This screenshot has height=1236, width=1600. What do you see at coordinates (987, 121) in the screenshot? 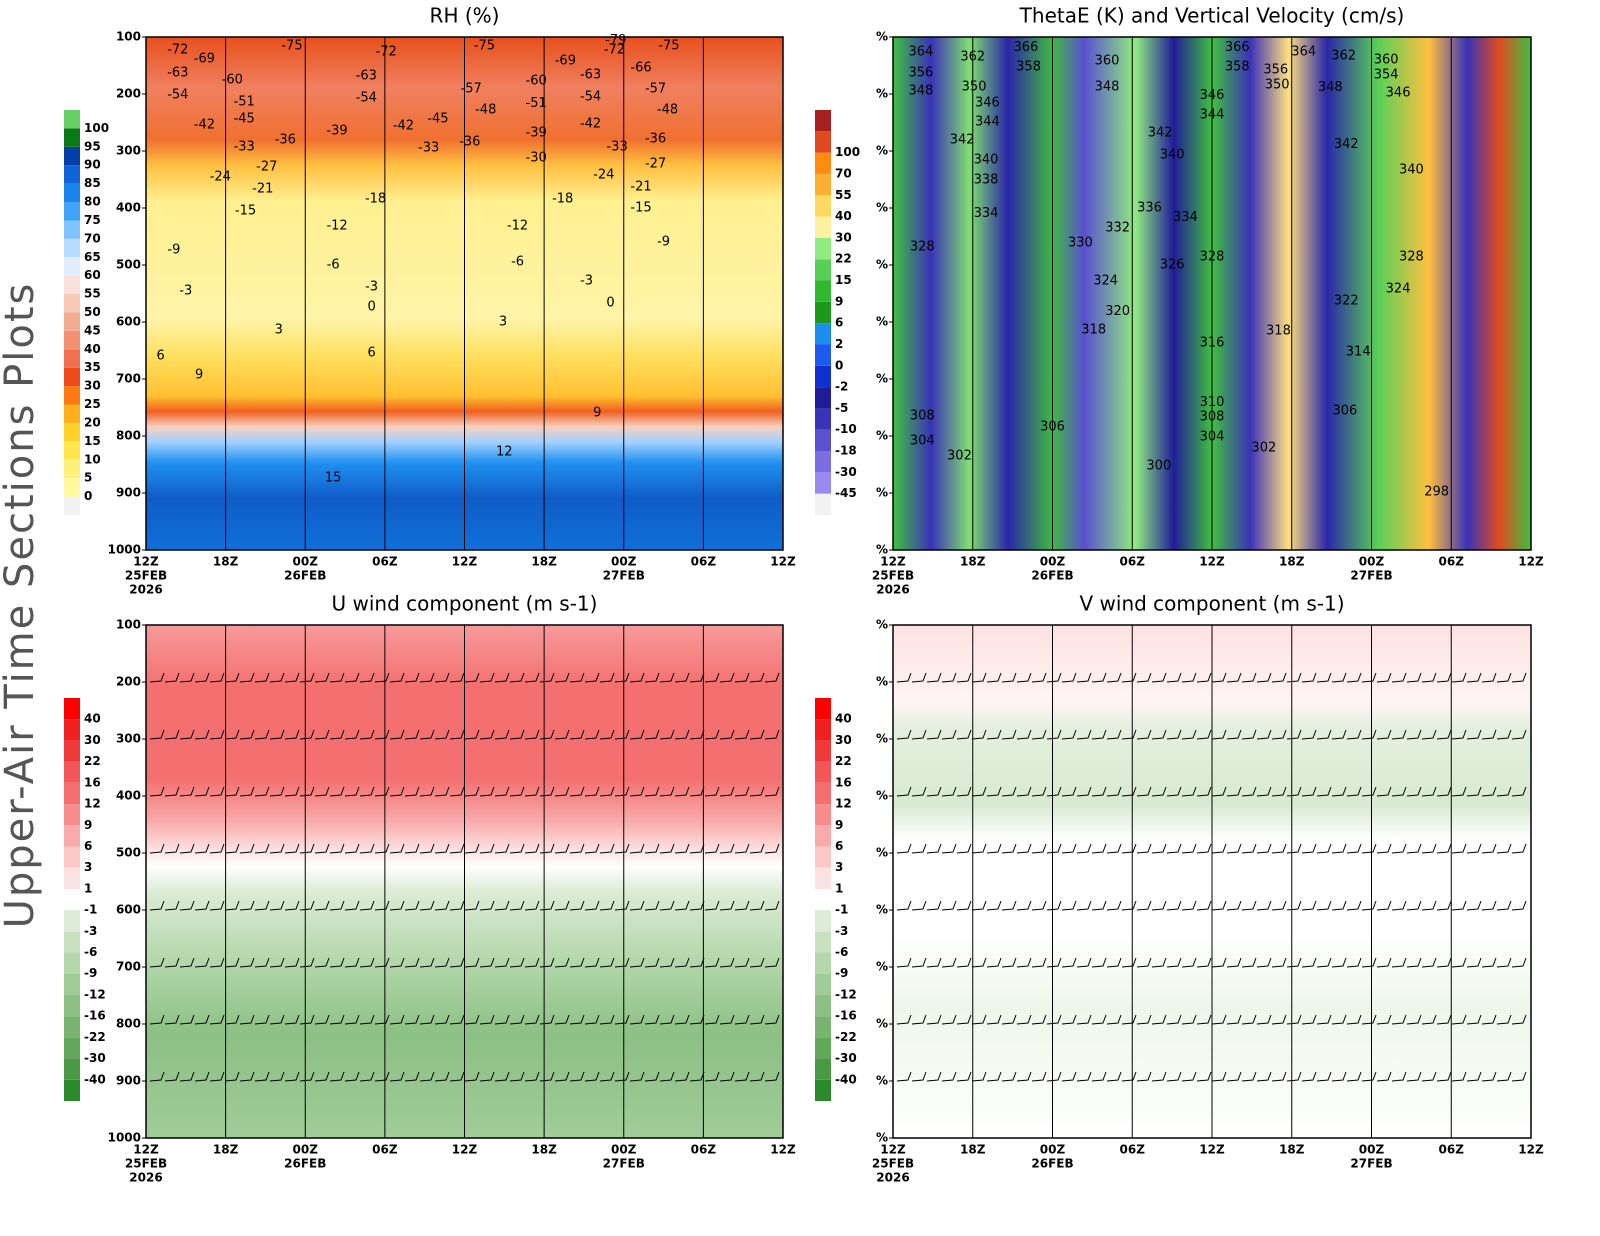
I see `contour-label: 344` at bounding box center [987, 121].